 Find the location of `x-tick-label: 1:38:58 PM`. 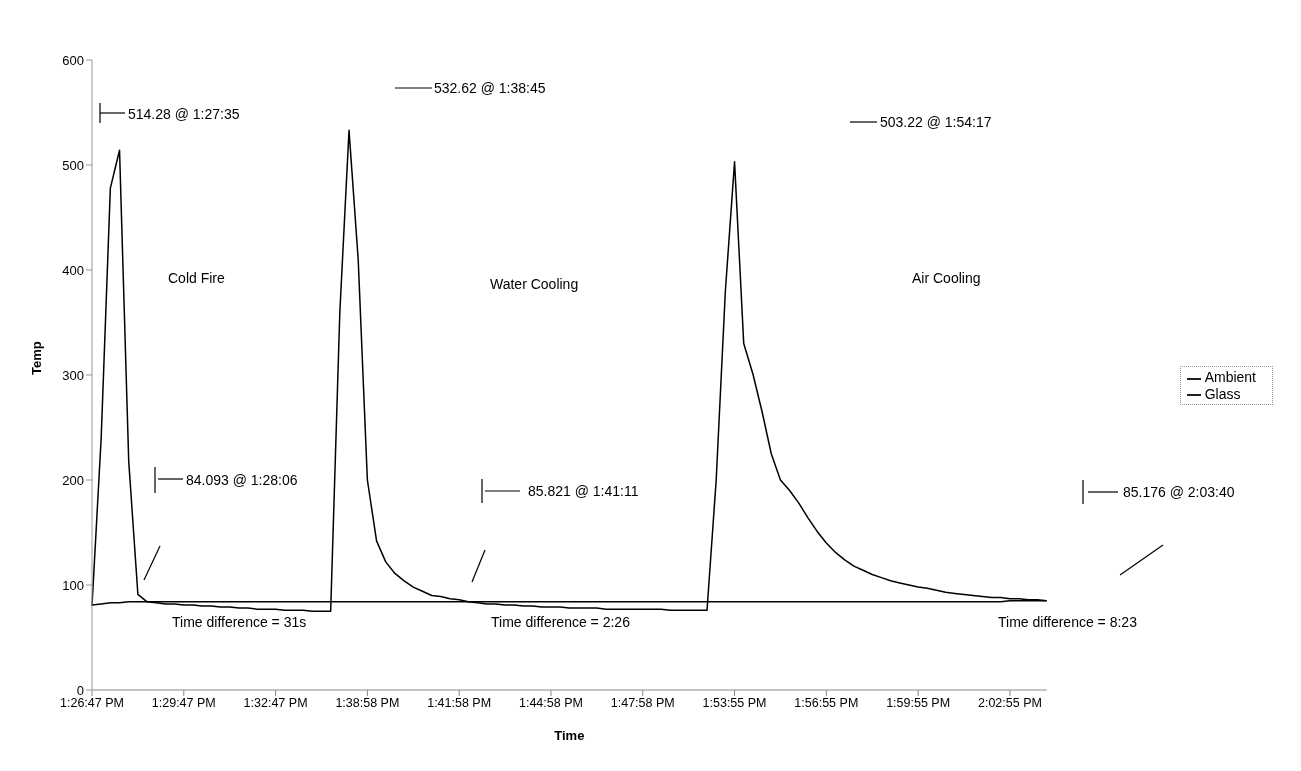

x-tick-label: 1:38:58 PM is located at coordinates (367, 702).